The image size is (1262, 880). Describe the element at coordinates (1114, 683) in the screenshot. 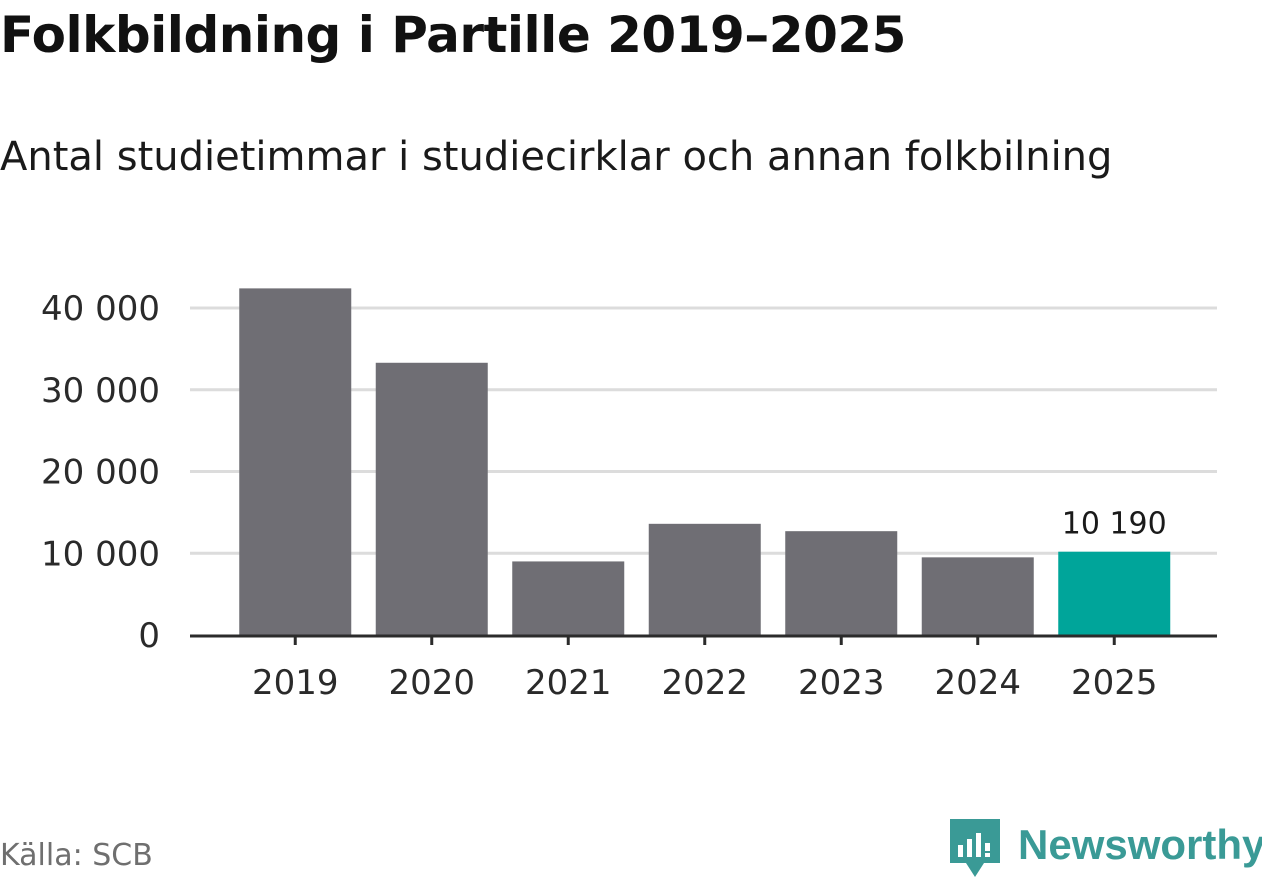

I see `x-tick-label: 2025` at that location.